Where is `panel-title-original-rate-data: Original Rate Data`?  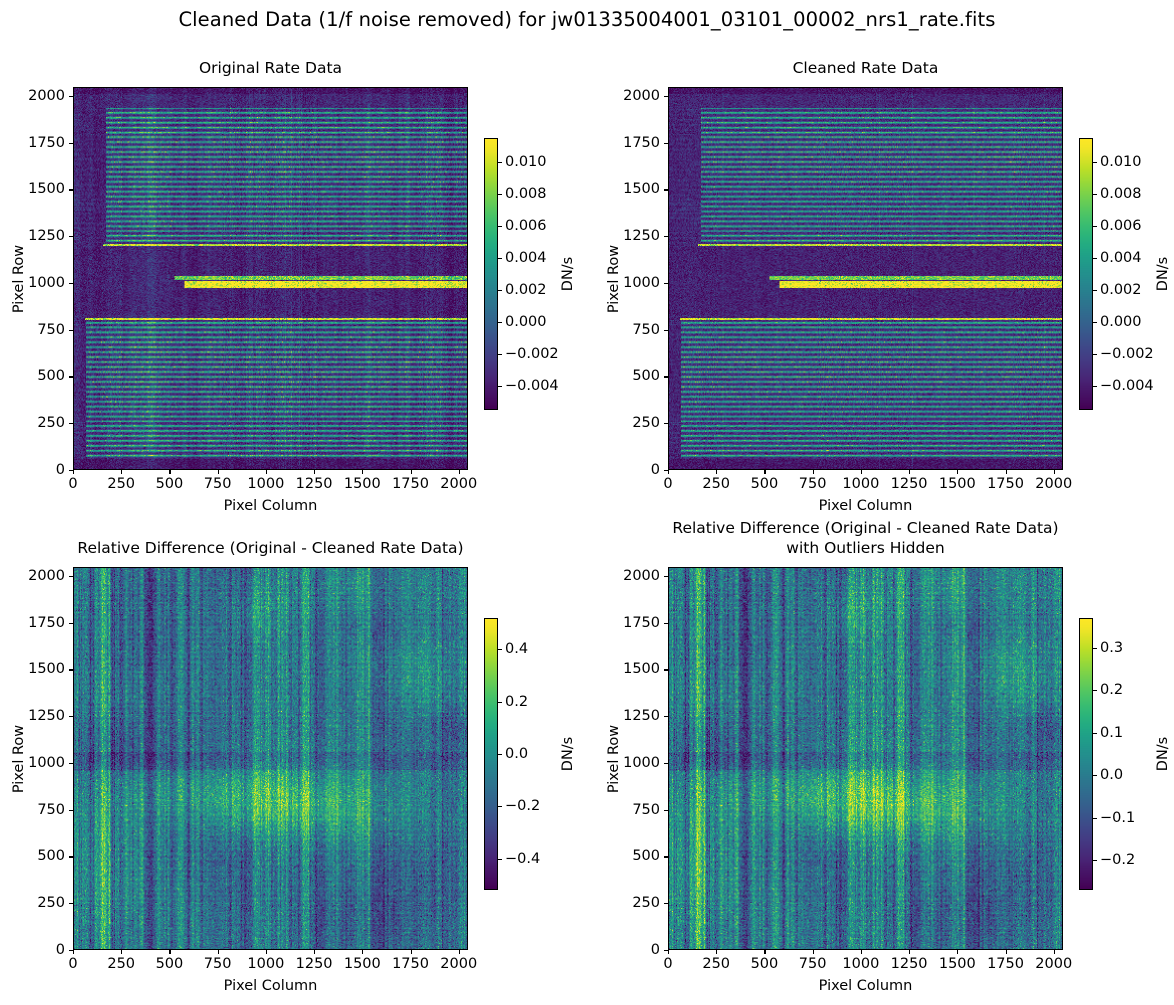 panel-title-original-rate-data: Original Rate Data is located at coordinates (270, 68).